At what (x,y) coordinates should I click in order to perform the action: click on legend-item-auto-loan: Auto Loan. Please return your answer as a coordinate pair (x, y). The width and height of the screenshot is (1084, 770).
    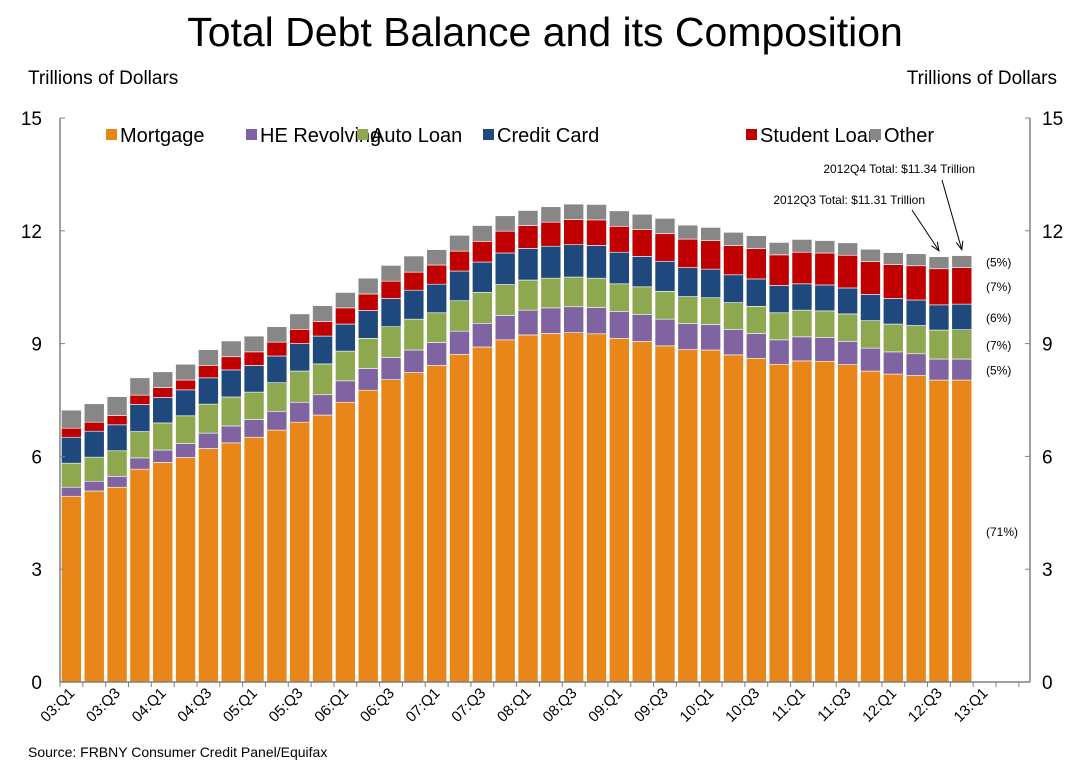
    Looking at the image, I should click on (409, 136).